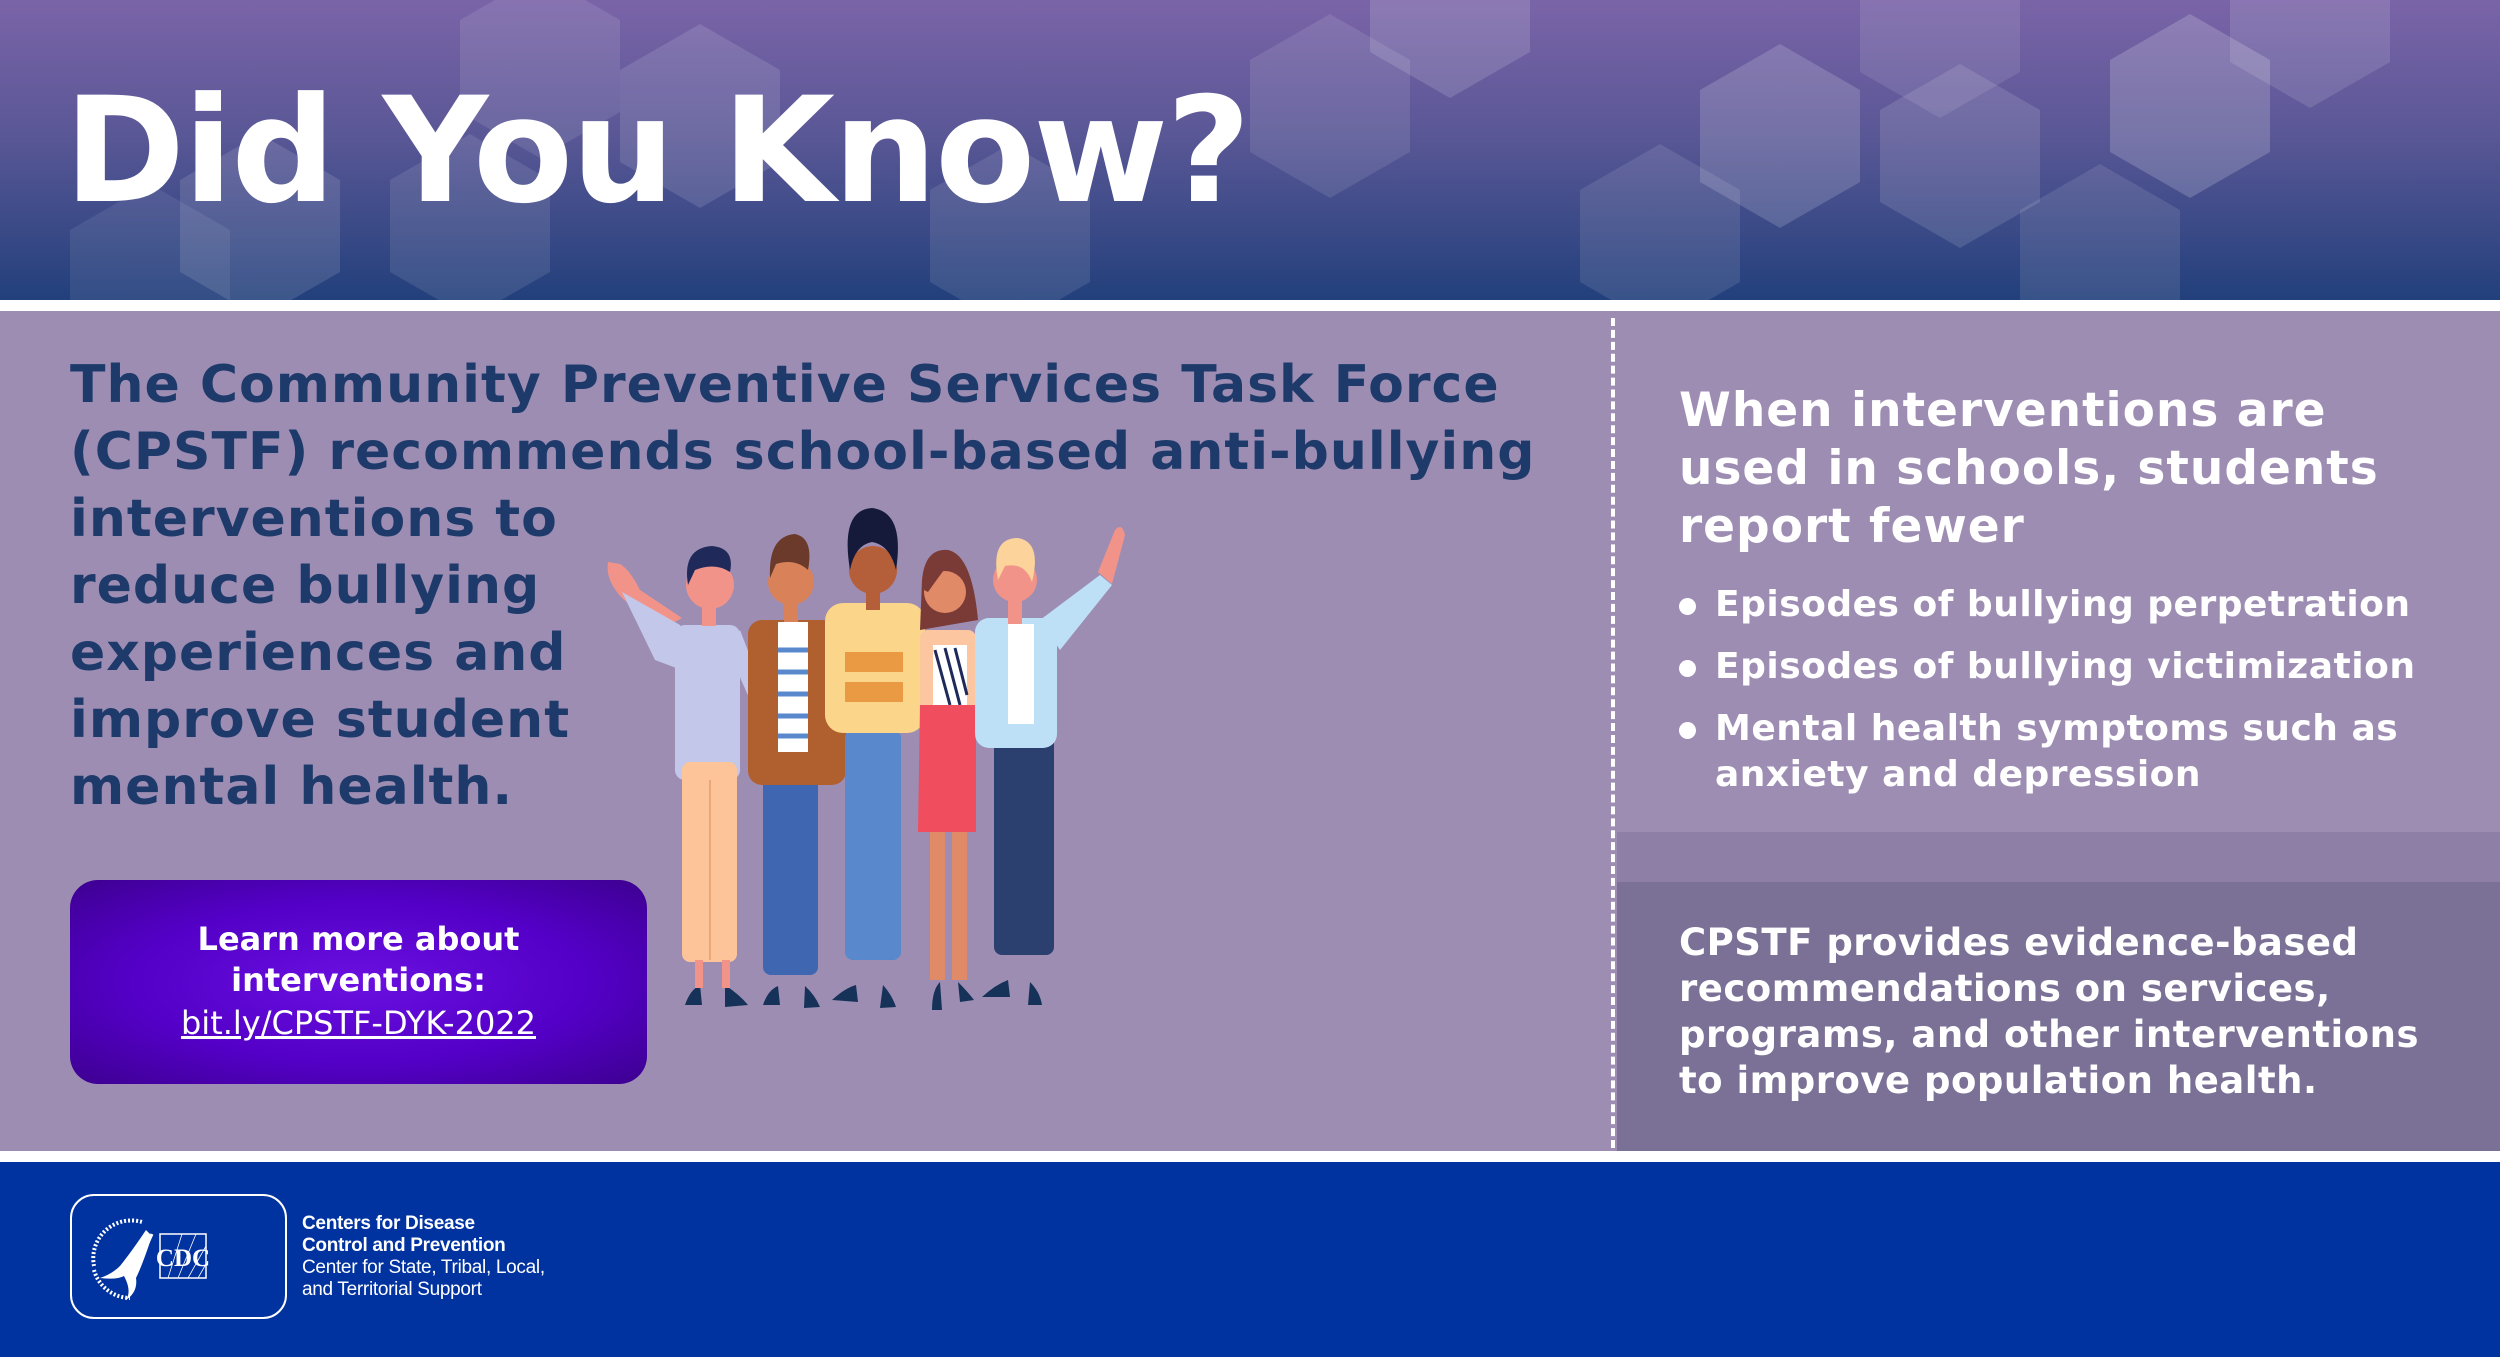 The width and height of the screenshot is (2500, 1357). I want to click on recommendation-line: improve student, so click(320, 720).